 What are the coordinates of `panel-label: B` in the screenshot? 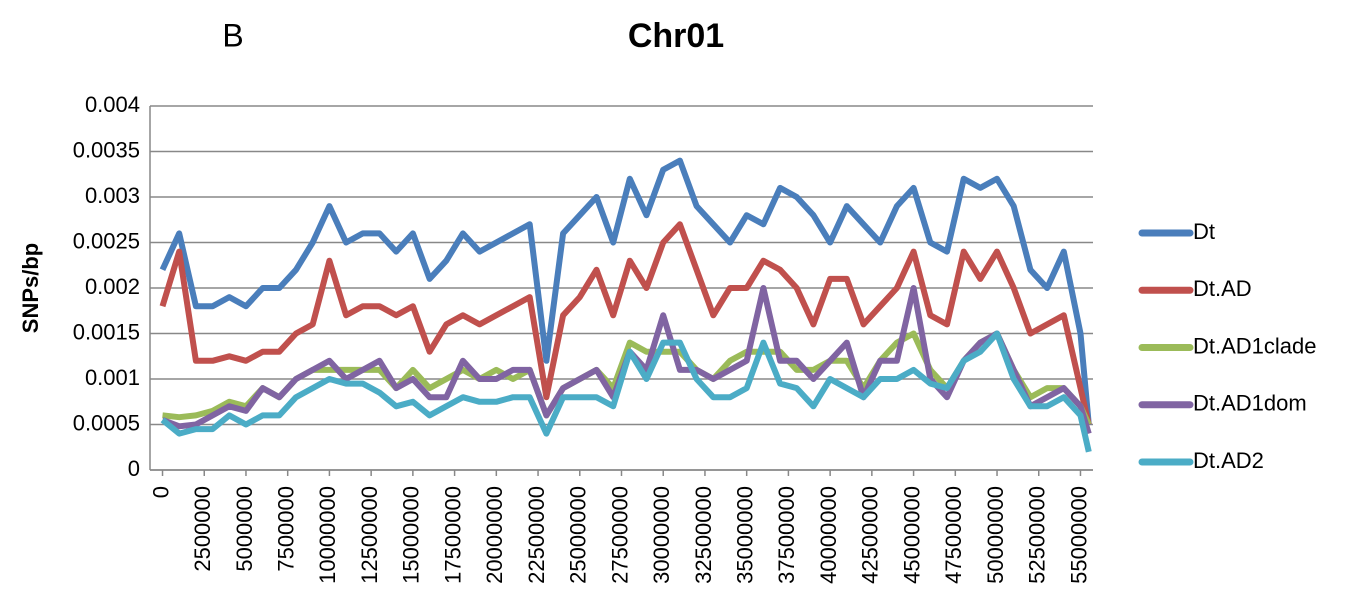 It's located at (232, 35).